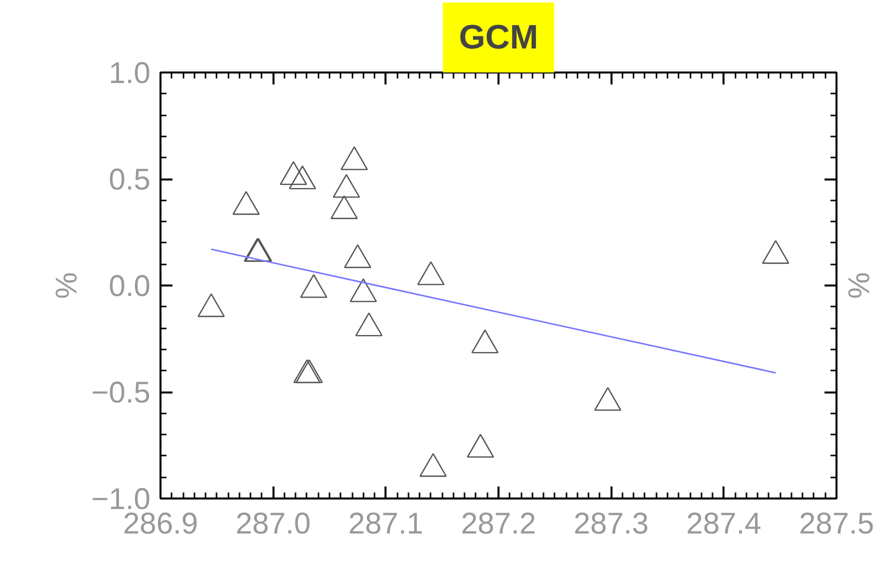 The height and width of the screenshot is (563, 884). I want to click on x-tick-label: 287.4, so click(724, 524).